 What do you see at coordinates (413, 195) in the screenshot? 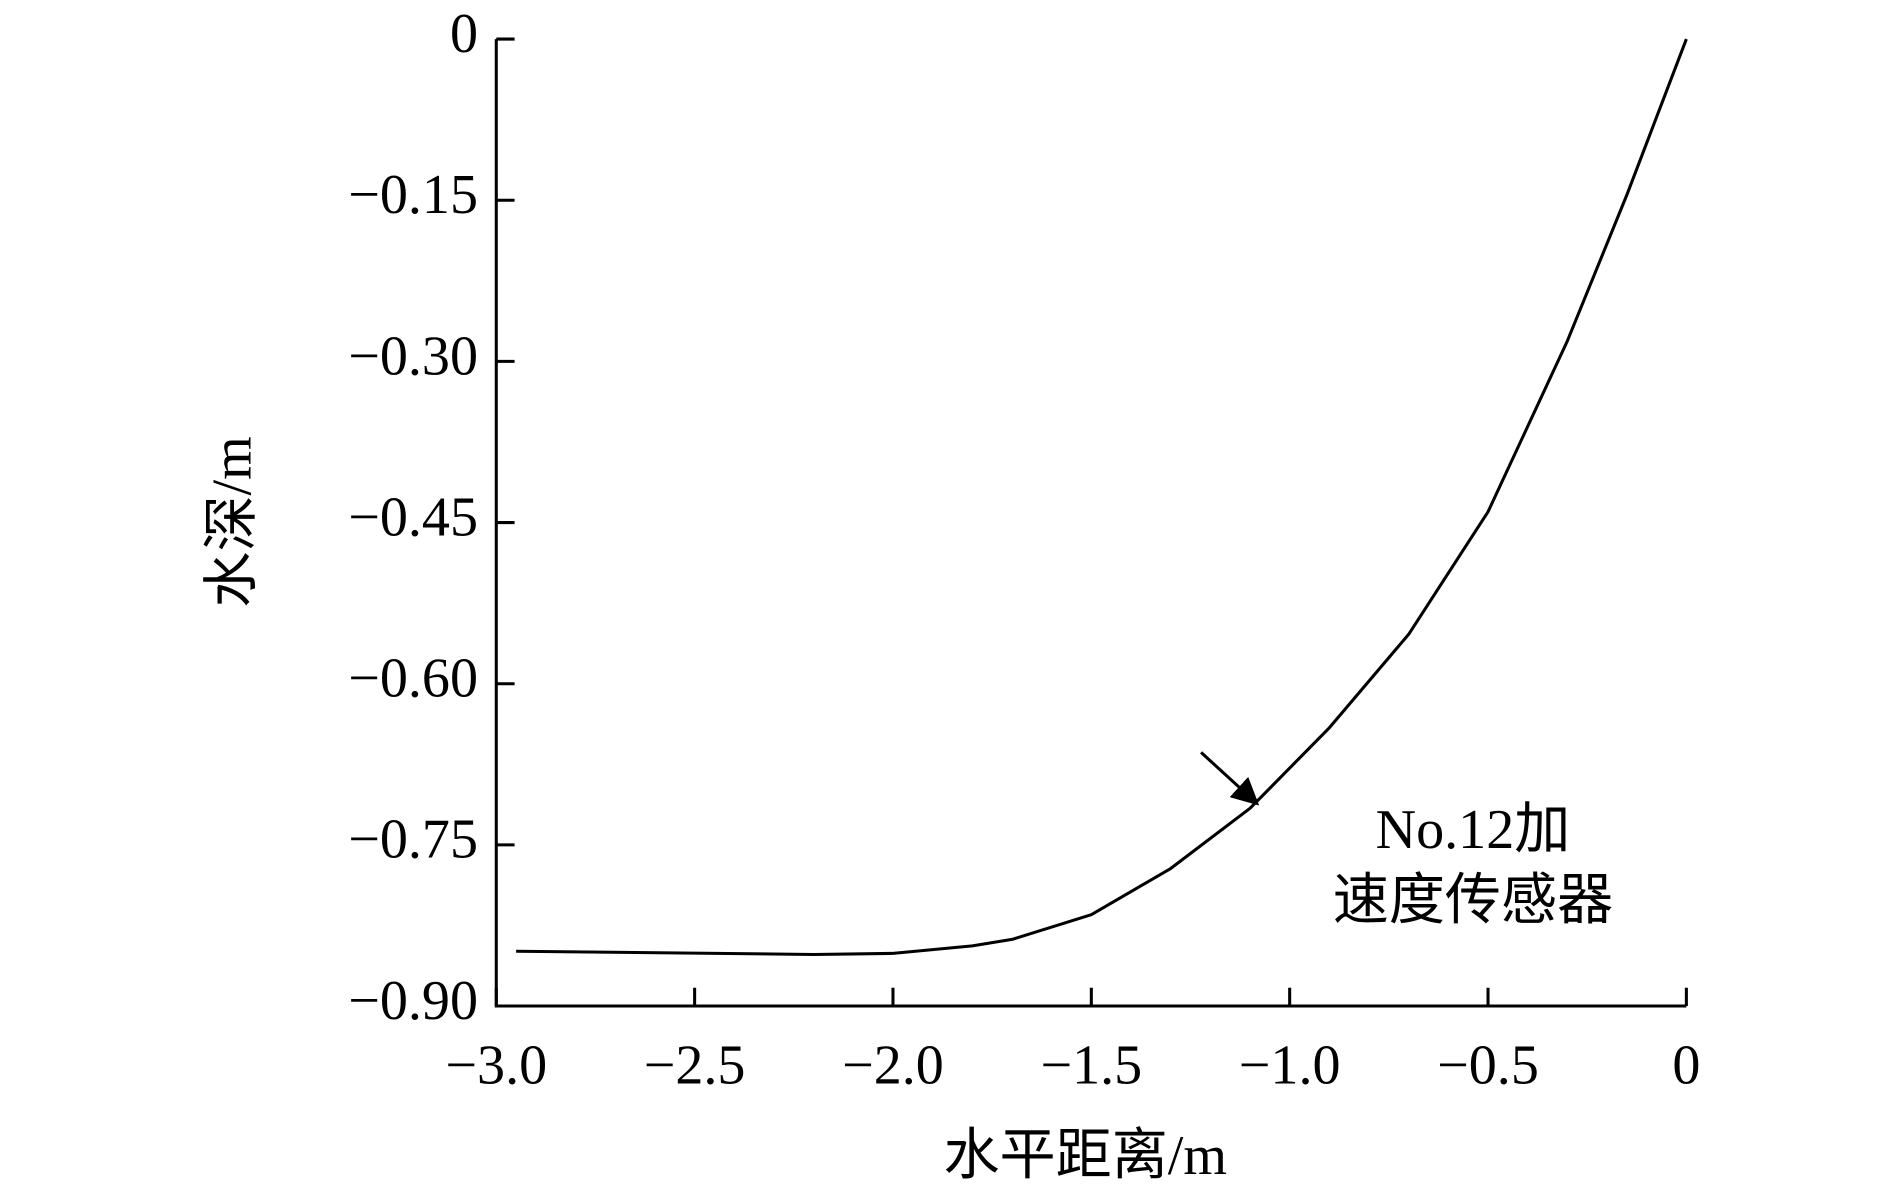
I see `y-tick-label: −0.15` at bounding box center [413, 195].